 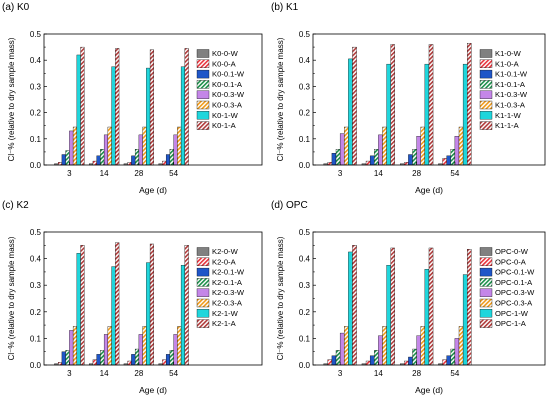 I want to click on bar-K1-0.1-A-14, so click(x=376, y=157).